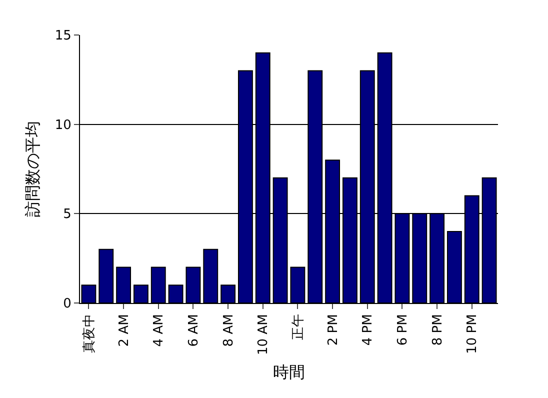 This screenshot has width=548, height=398. Describe the element at coordinates (289, 372) in the screenshot. I see `x-axis-title: 時間` at that location.